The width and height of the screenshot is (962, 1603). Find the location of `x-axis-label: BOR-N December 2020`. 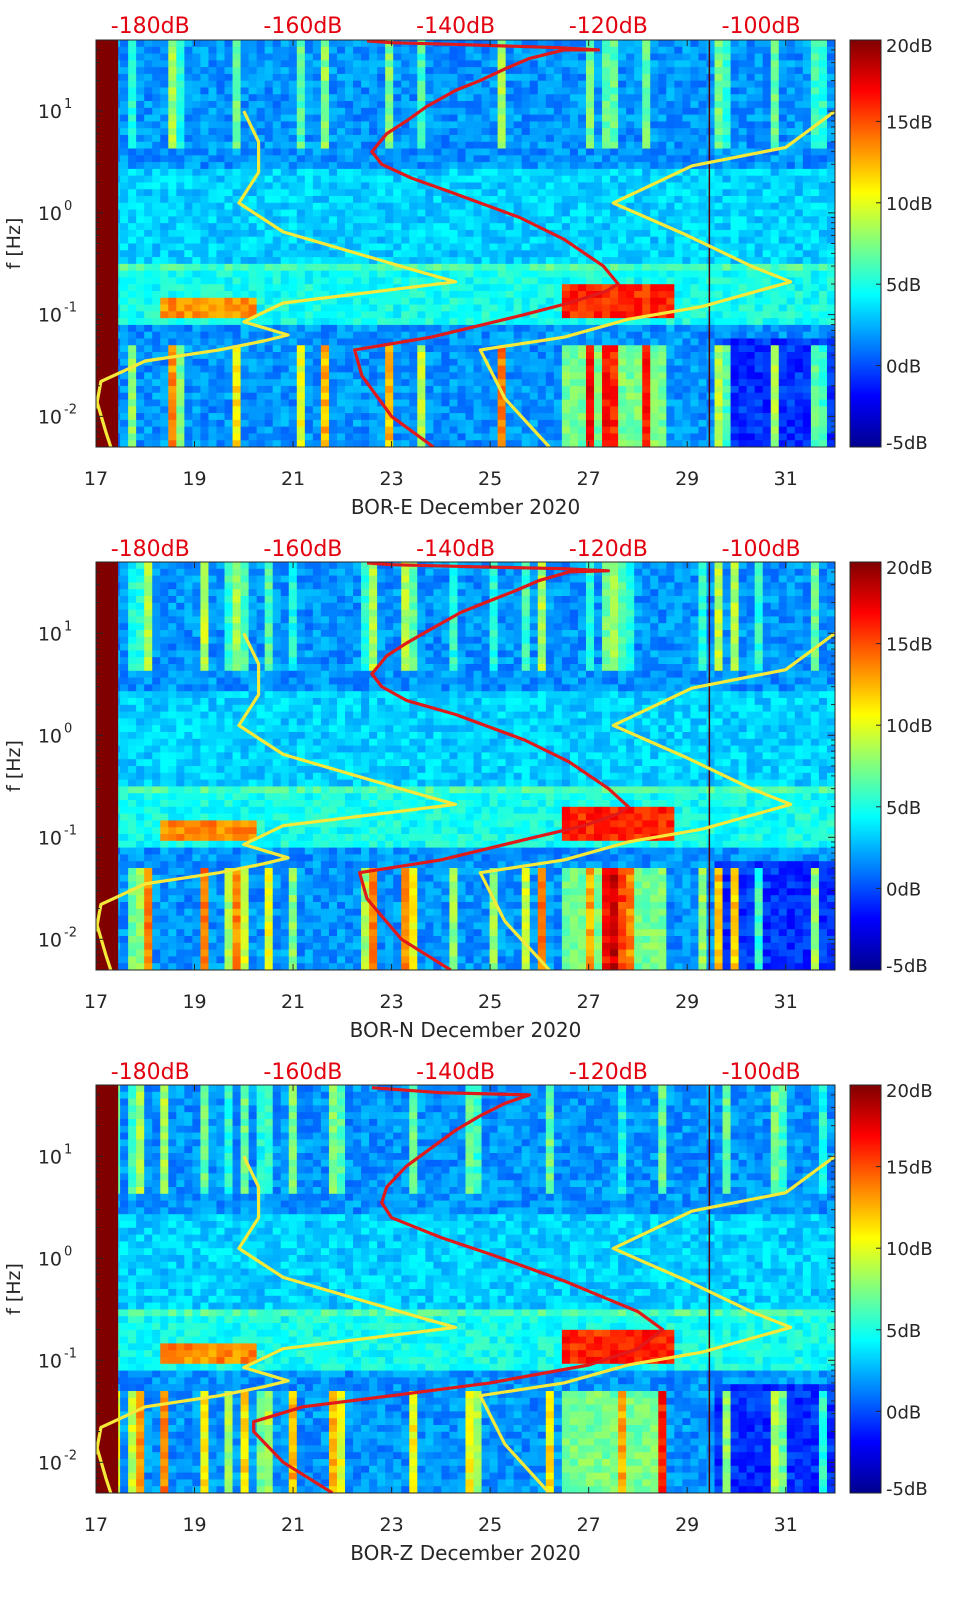

x-axis-label: BOR-N December 2020 is located at coordinates (466, 1030).